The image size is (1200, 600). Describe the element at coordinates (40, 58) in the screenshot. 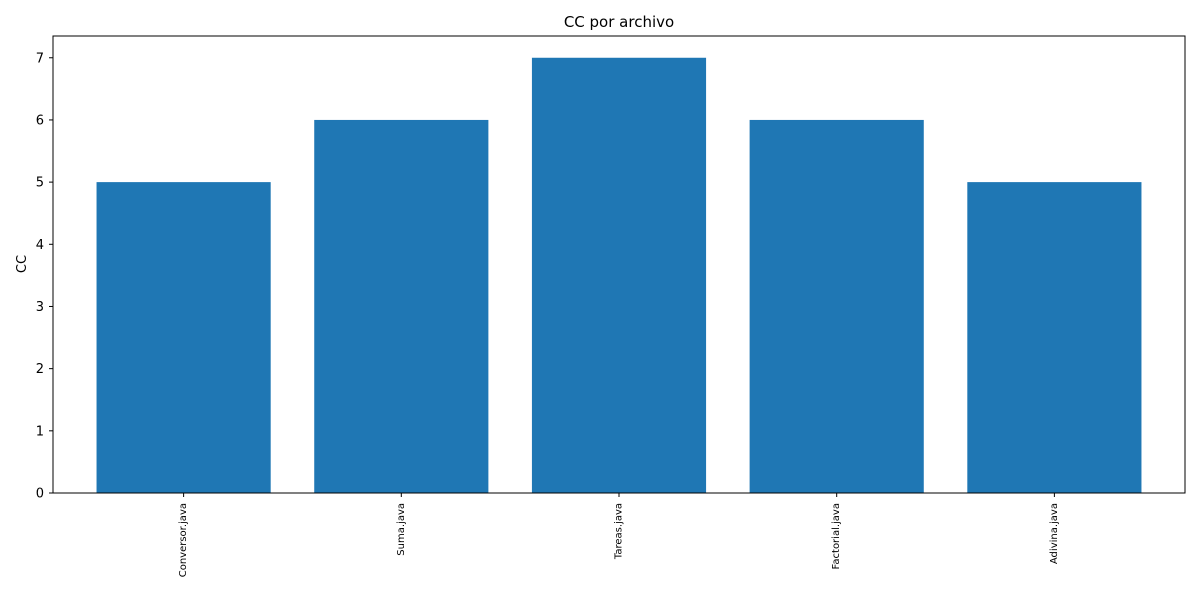

I see `y-tick-label: 7` at that location.